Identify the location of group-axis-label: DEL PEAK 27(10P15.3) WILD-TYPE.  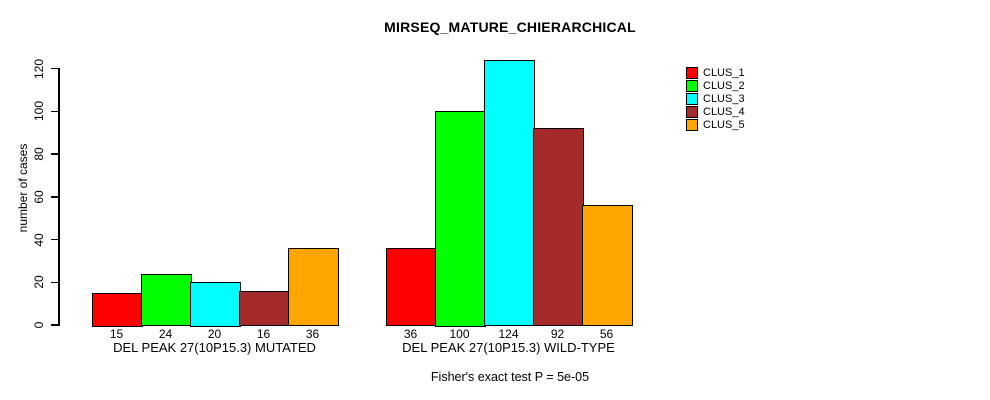
(508, 347).